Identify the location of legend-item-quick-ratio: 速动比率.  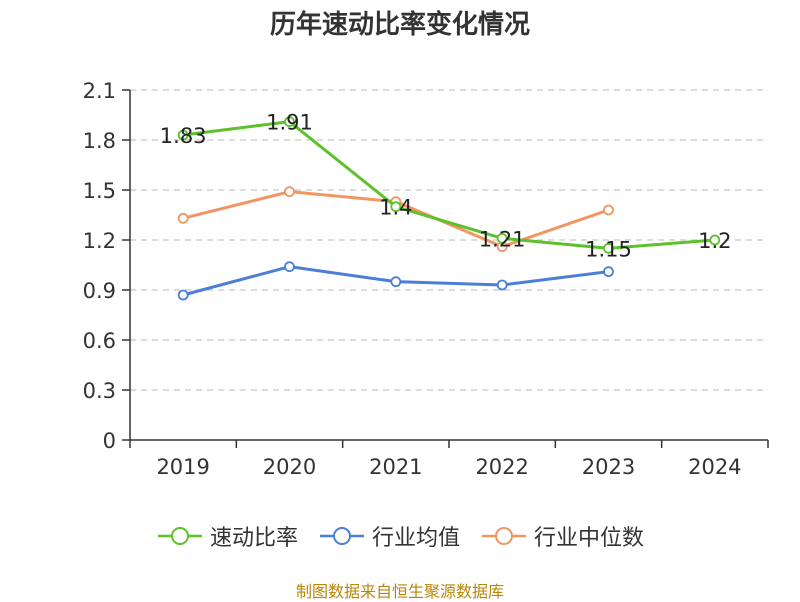
(227, 536).